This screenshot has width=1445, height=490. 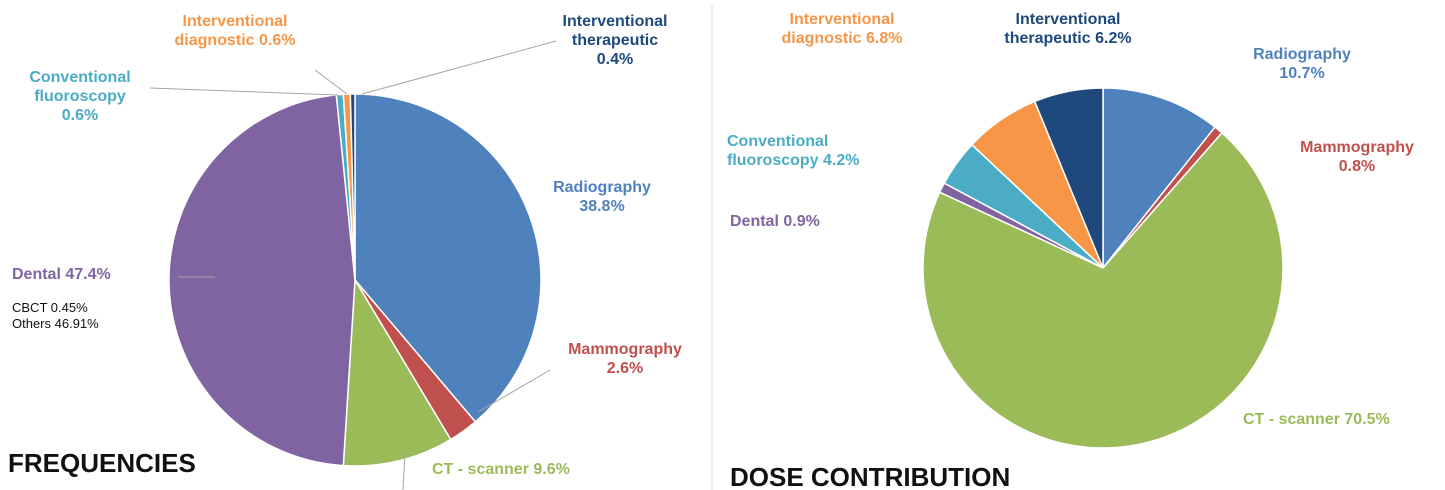 I want to click on slice-label: Interventional therapeutic 0.4%, so click(x=615, y=40).